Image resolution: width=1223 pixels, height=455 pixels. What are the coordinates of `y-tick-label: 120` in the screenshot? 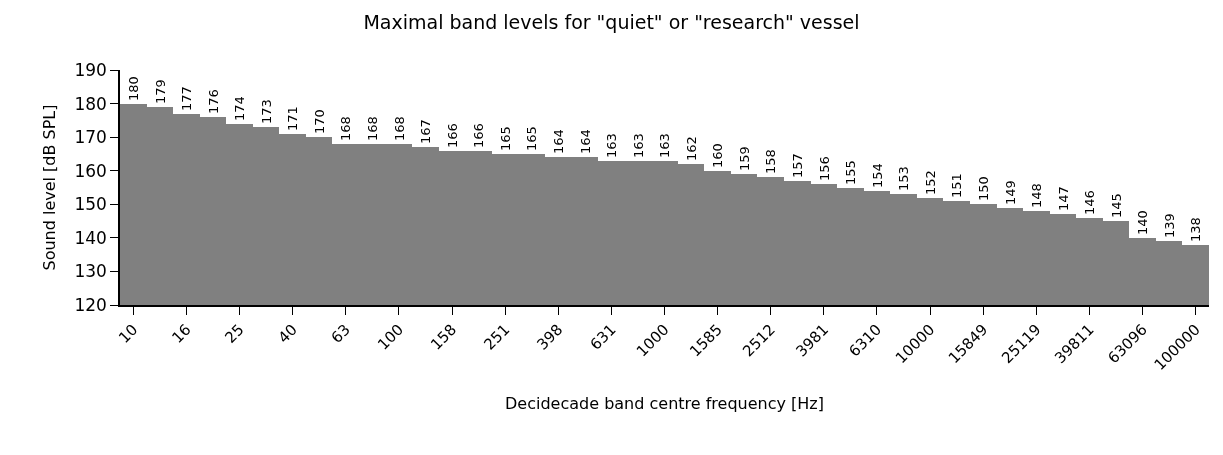 It's located at (90, 304).